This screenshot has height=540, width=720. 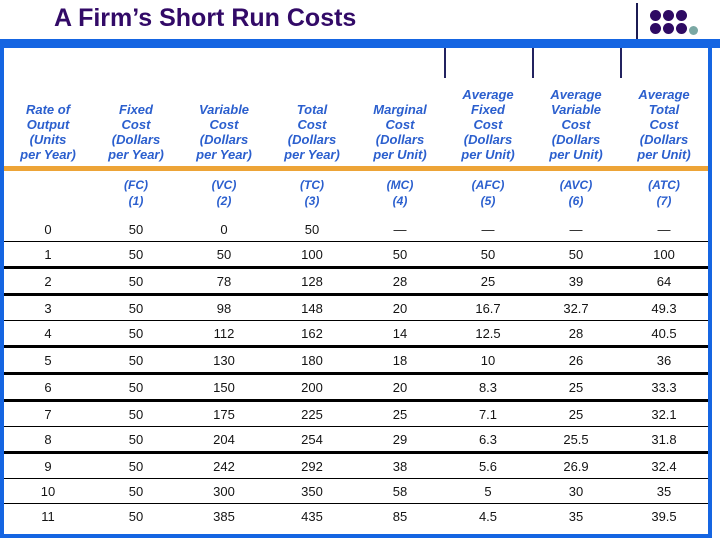 I want to click on table-row: 10 50 300 350 58 5 30 35, so click(x=356, y=491).